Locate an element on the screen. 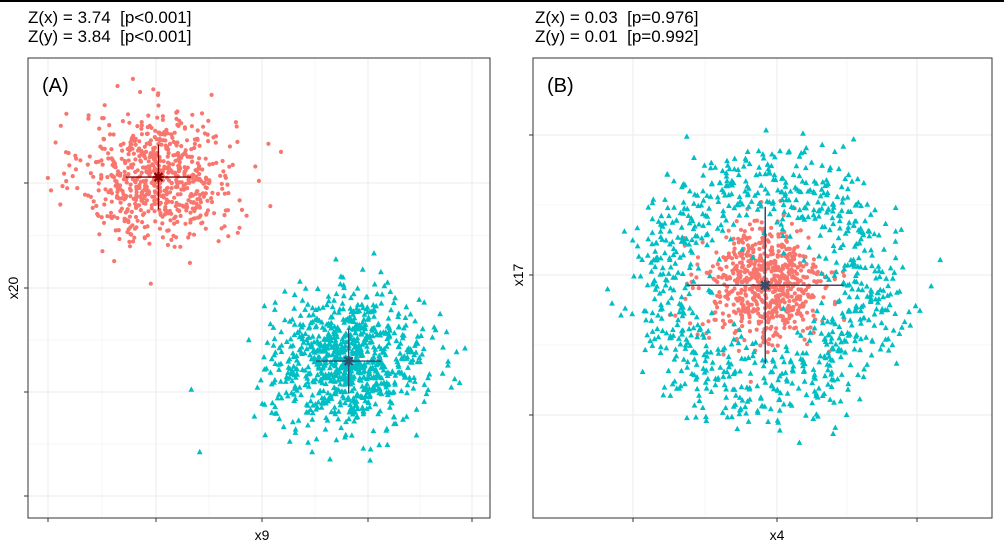  panel-a-xlabel: x9 is located at coordinates (262, 535).